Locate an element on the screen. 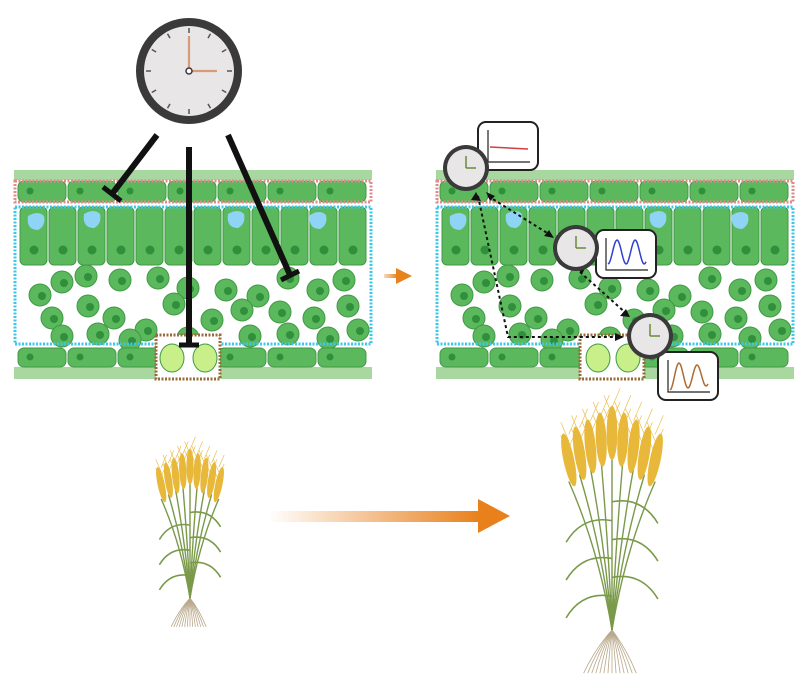  coupling-arrow-epidermis-stomata is located at coordinates (549, 266).